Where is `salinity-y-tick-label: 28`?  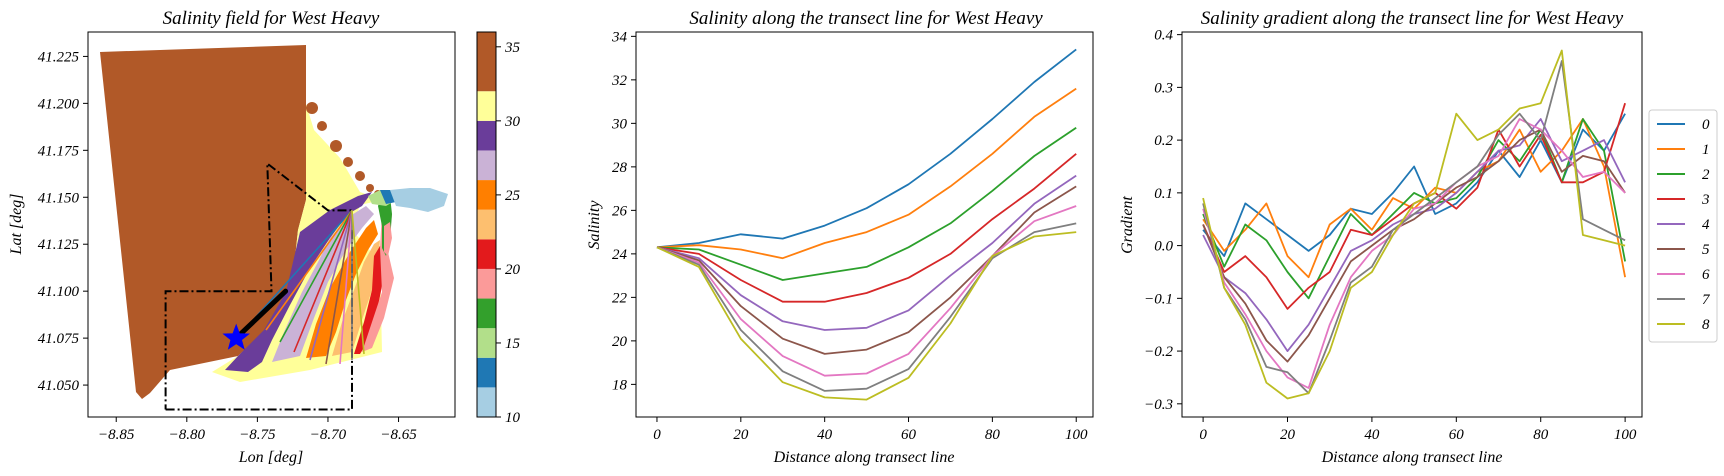
salinity-y-tick-label: 28 is located at coordinates (620, 168).